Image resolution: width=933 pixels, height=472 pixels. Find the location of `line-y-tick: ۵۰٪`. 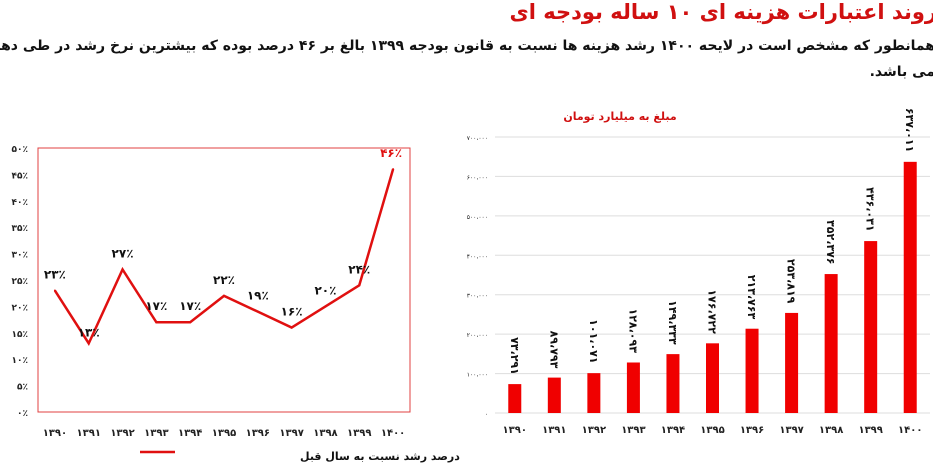

line-y-tick: ۵۰٪ is located at coordinates (20, 150).